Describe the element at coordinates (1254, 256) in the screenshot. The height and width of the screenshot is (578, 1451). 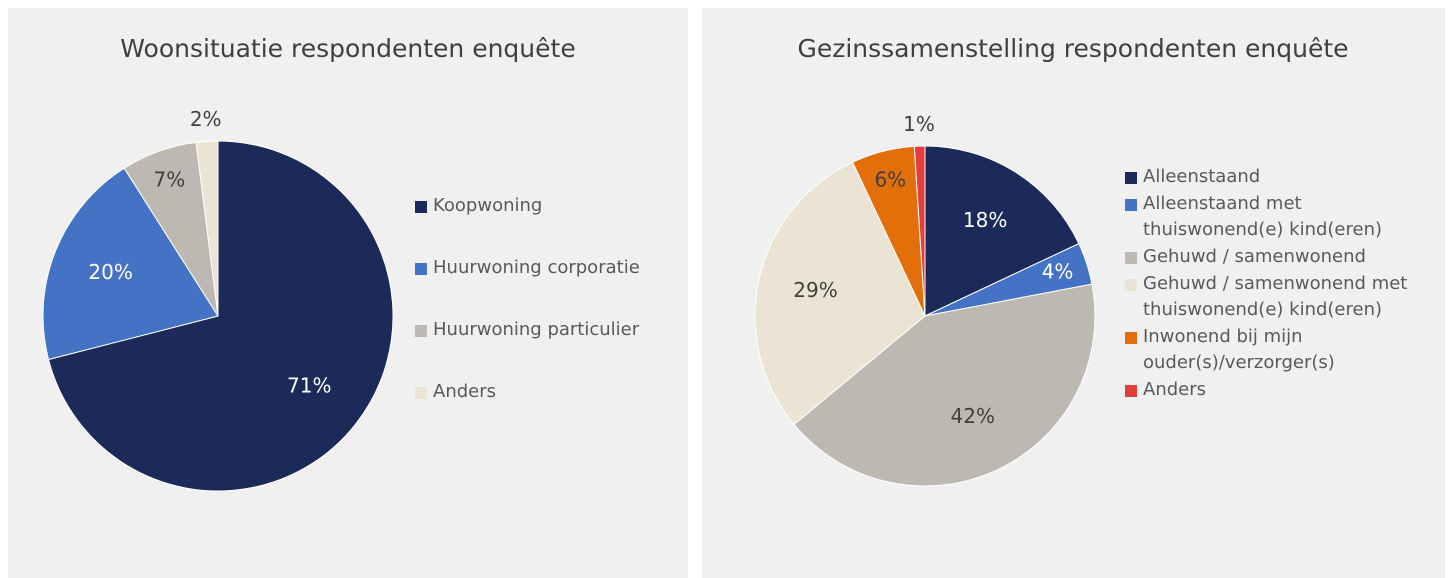
I see `legend-label: Gehuwd / samenwonend` at that location.